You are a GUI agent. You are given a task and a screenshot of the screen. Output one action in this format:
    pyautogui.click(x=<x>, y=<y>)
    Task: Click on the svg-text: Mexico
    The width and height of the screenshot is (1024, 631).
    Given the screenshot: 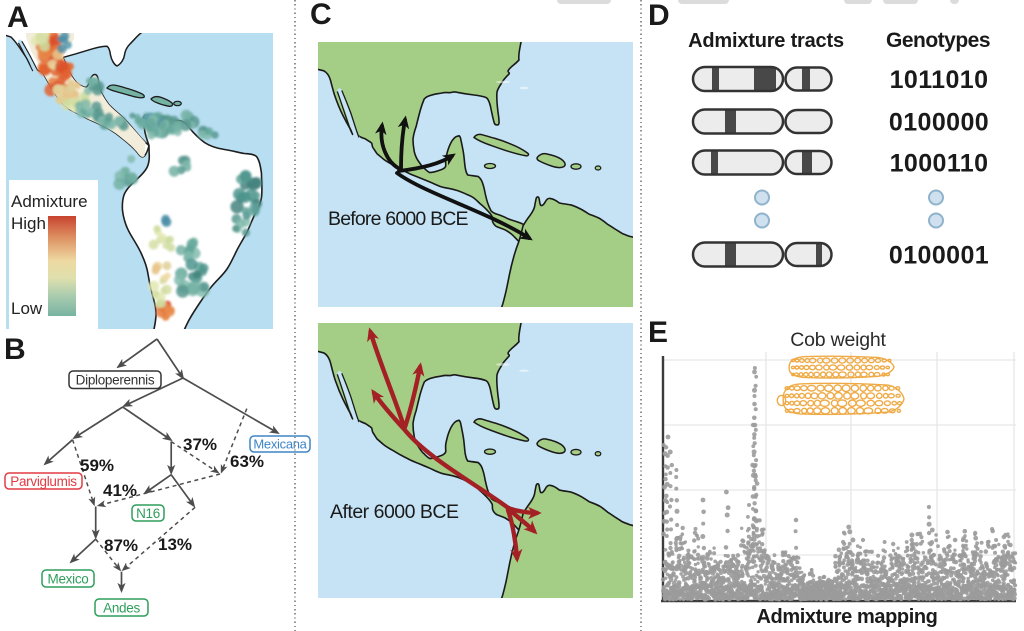 What is the action you would take?
    pyautogui.click(x=68, y=578)
    